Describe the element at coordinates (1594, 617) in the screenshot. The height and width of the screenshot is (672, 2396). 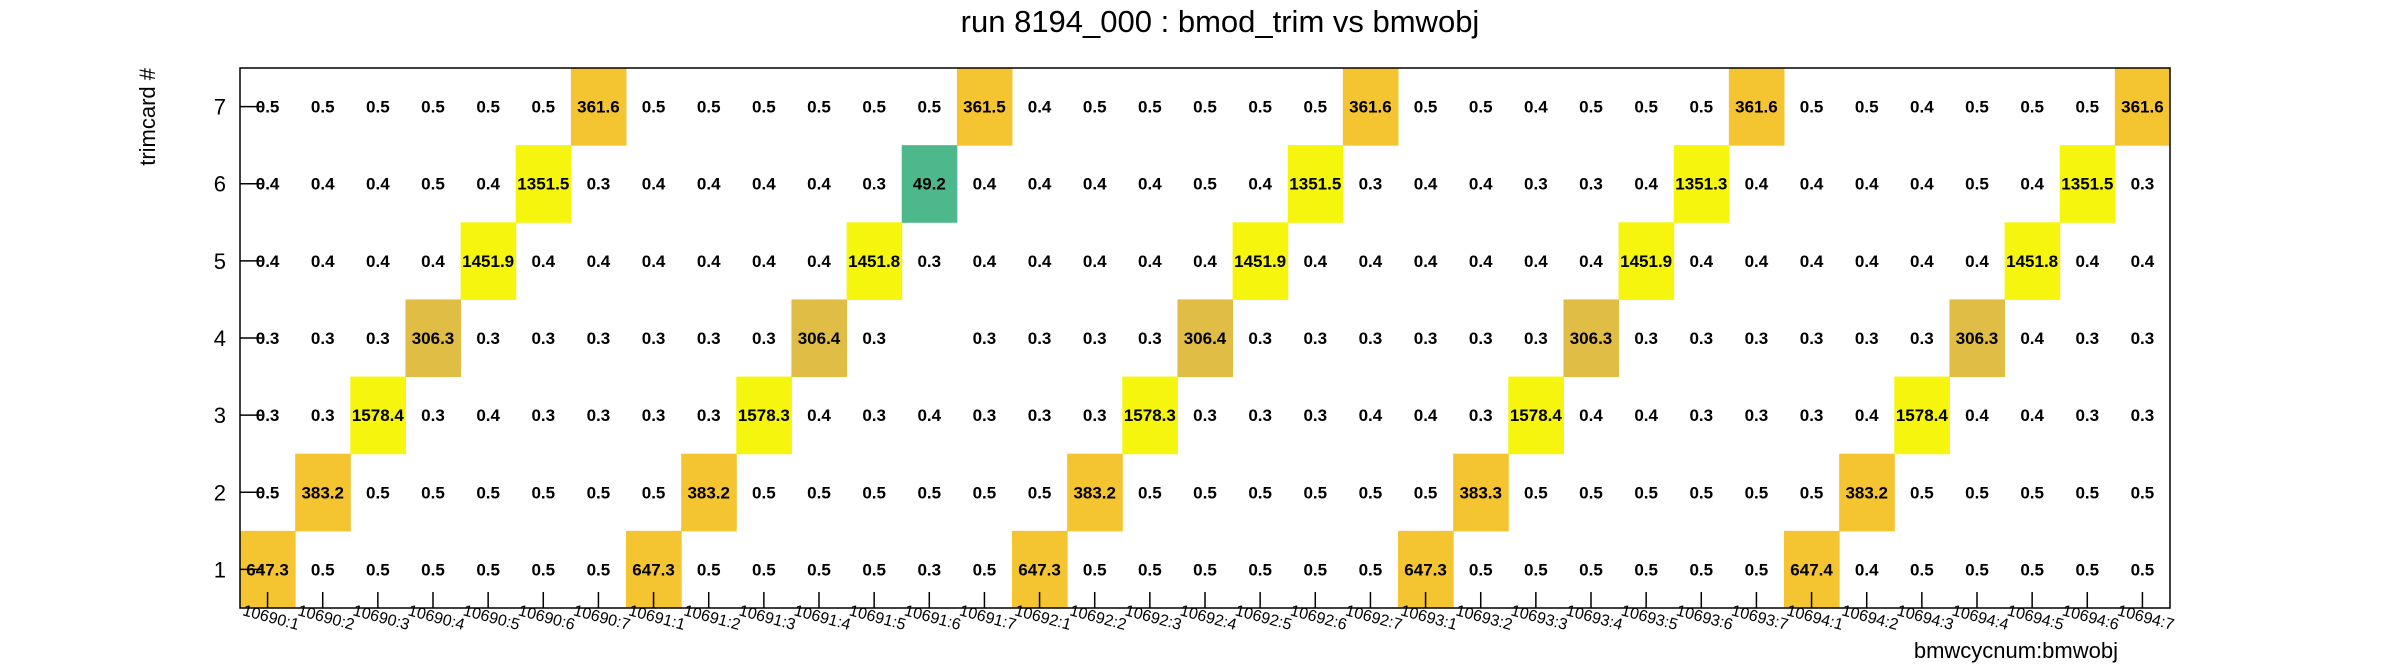
I see `x-tick-label: 10693:4` at that location.